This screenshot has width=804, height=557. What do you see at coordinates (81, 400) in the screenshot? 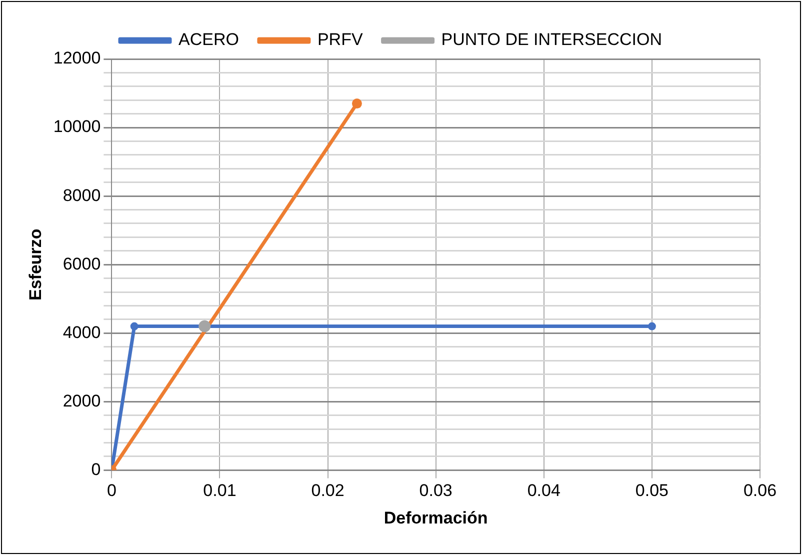
I see `y-tick-label: 2000` at bounding box center [81, 400].